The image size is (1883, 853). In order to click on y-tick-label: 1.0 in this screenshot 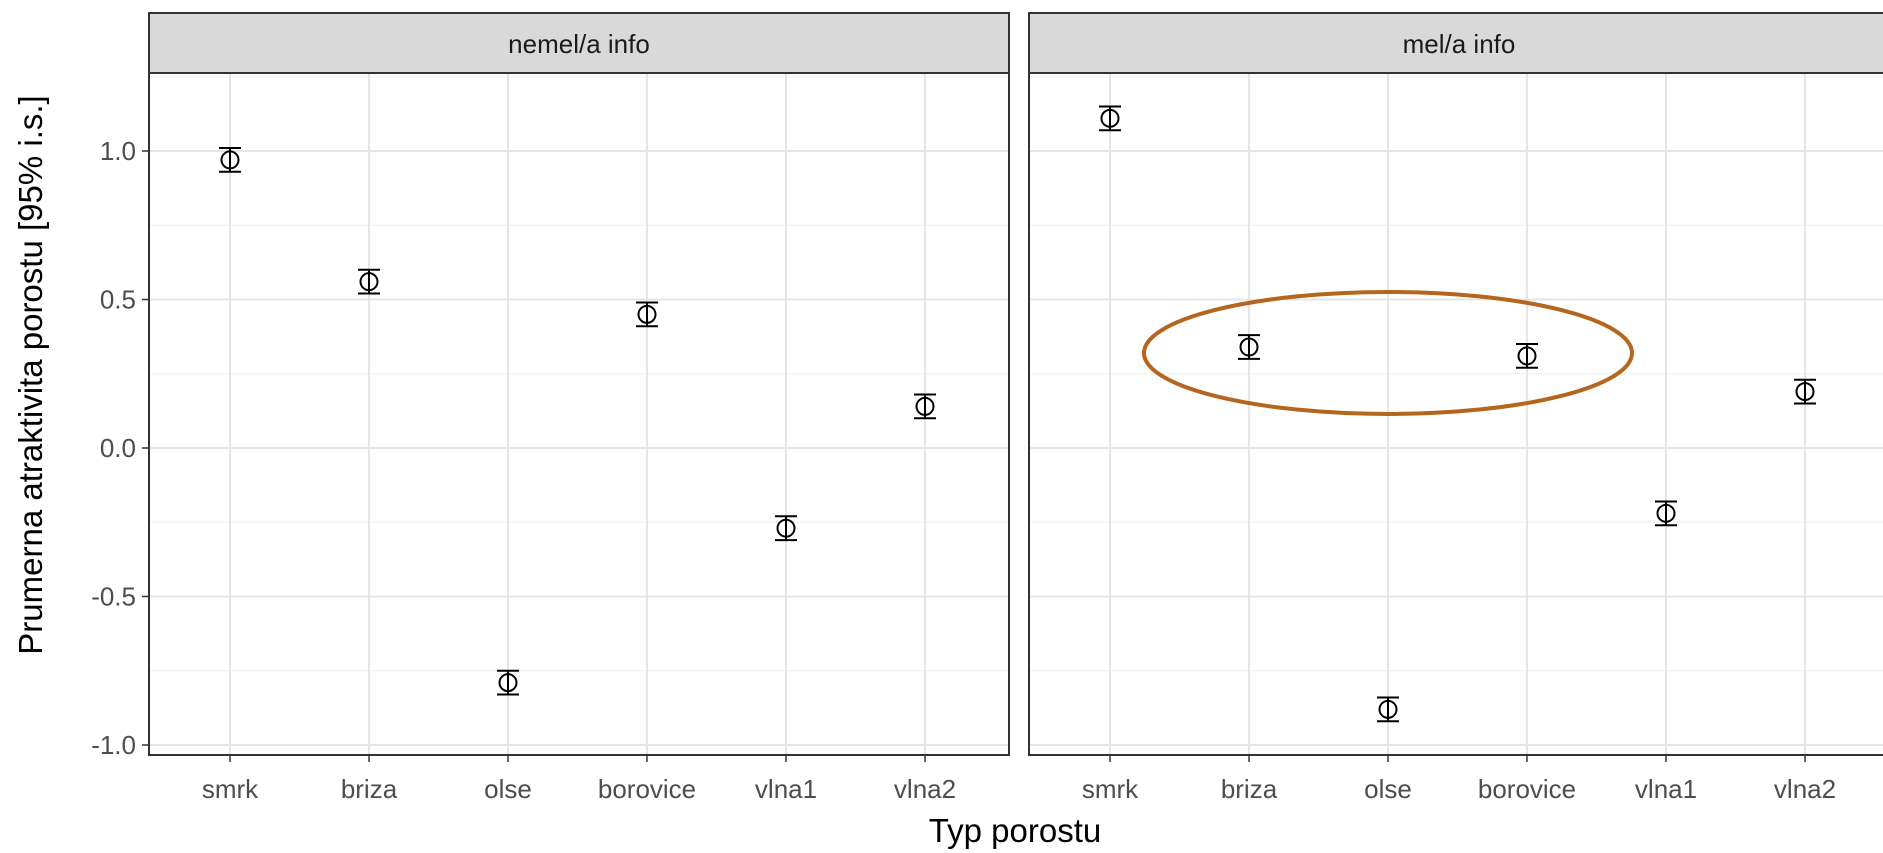, I will do `click(118, 151)`.